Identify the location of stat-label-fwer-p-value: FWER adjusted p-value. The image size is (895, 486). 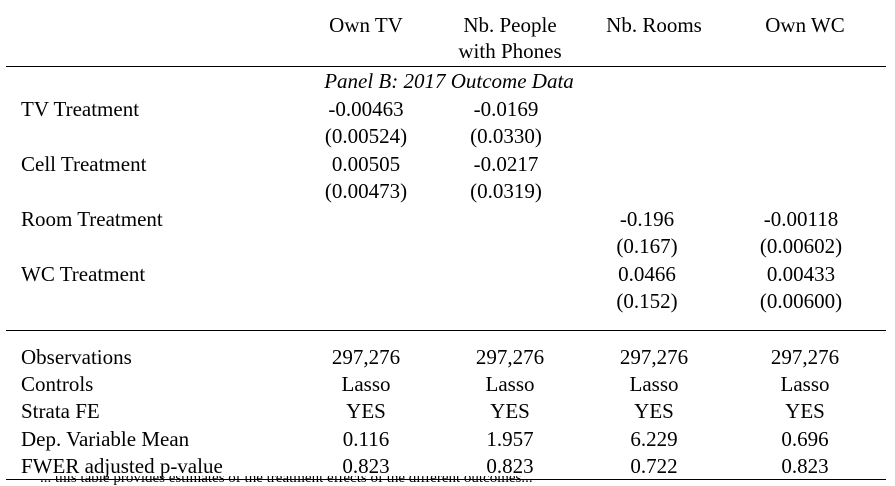
(122, 466).